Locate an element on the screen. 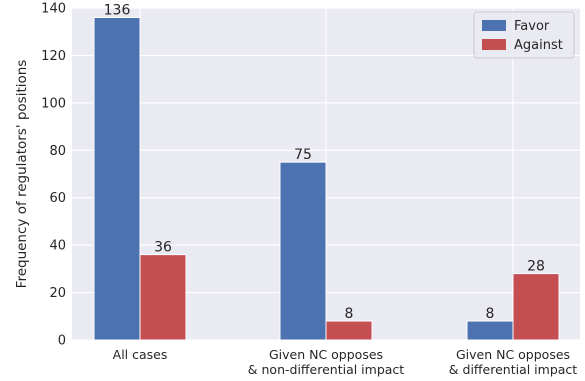 Image resolution: width=585 pixels, height=381 pixels. y-axis-ticks: 0 20 40 60 80 100 120 140 is located at coordinates (53, 175).